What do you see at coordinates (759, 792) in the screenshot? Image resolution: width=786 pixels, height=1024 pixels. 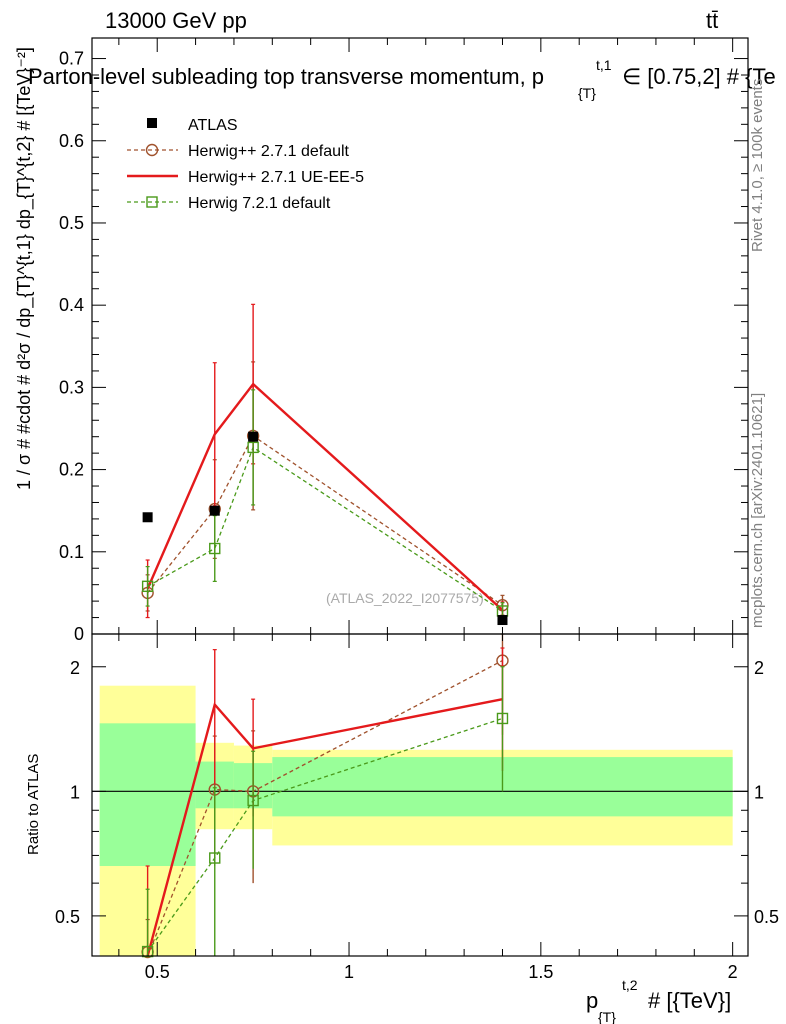 I see `y-tick-label-ratio-right: 1` at bounding box center [759, 792].